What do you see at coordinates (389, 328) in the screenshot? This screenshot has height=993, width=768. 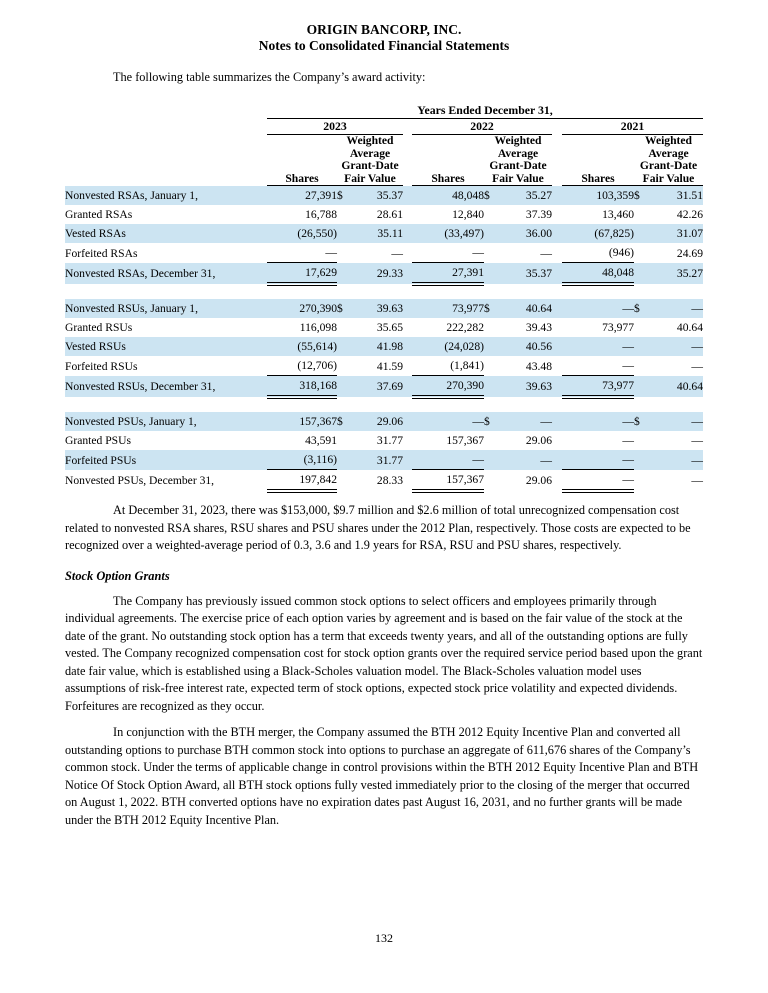 I see `cell-fair-value-2023: 35.65` at bounding box center [389, 328].